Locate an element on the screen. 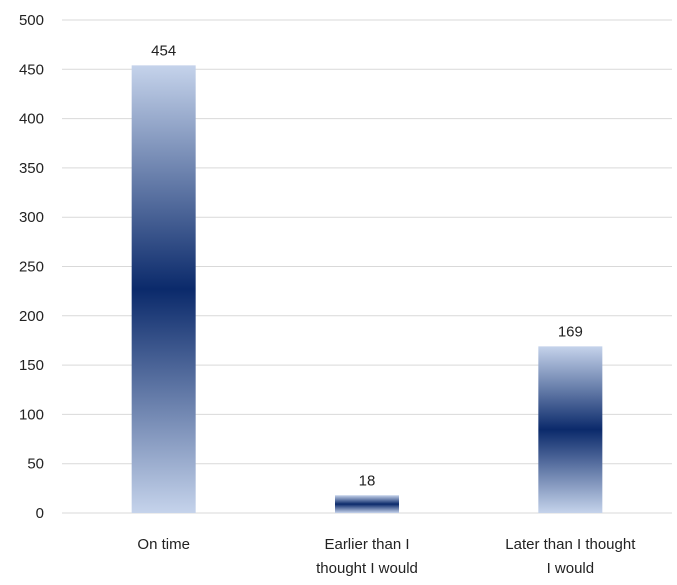  y-tick-label: 100 is located at coordinates (31, 414).